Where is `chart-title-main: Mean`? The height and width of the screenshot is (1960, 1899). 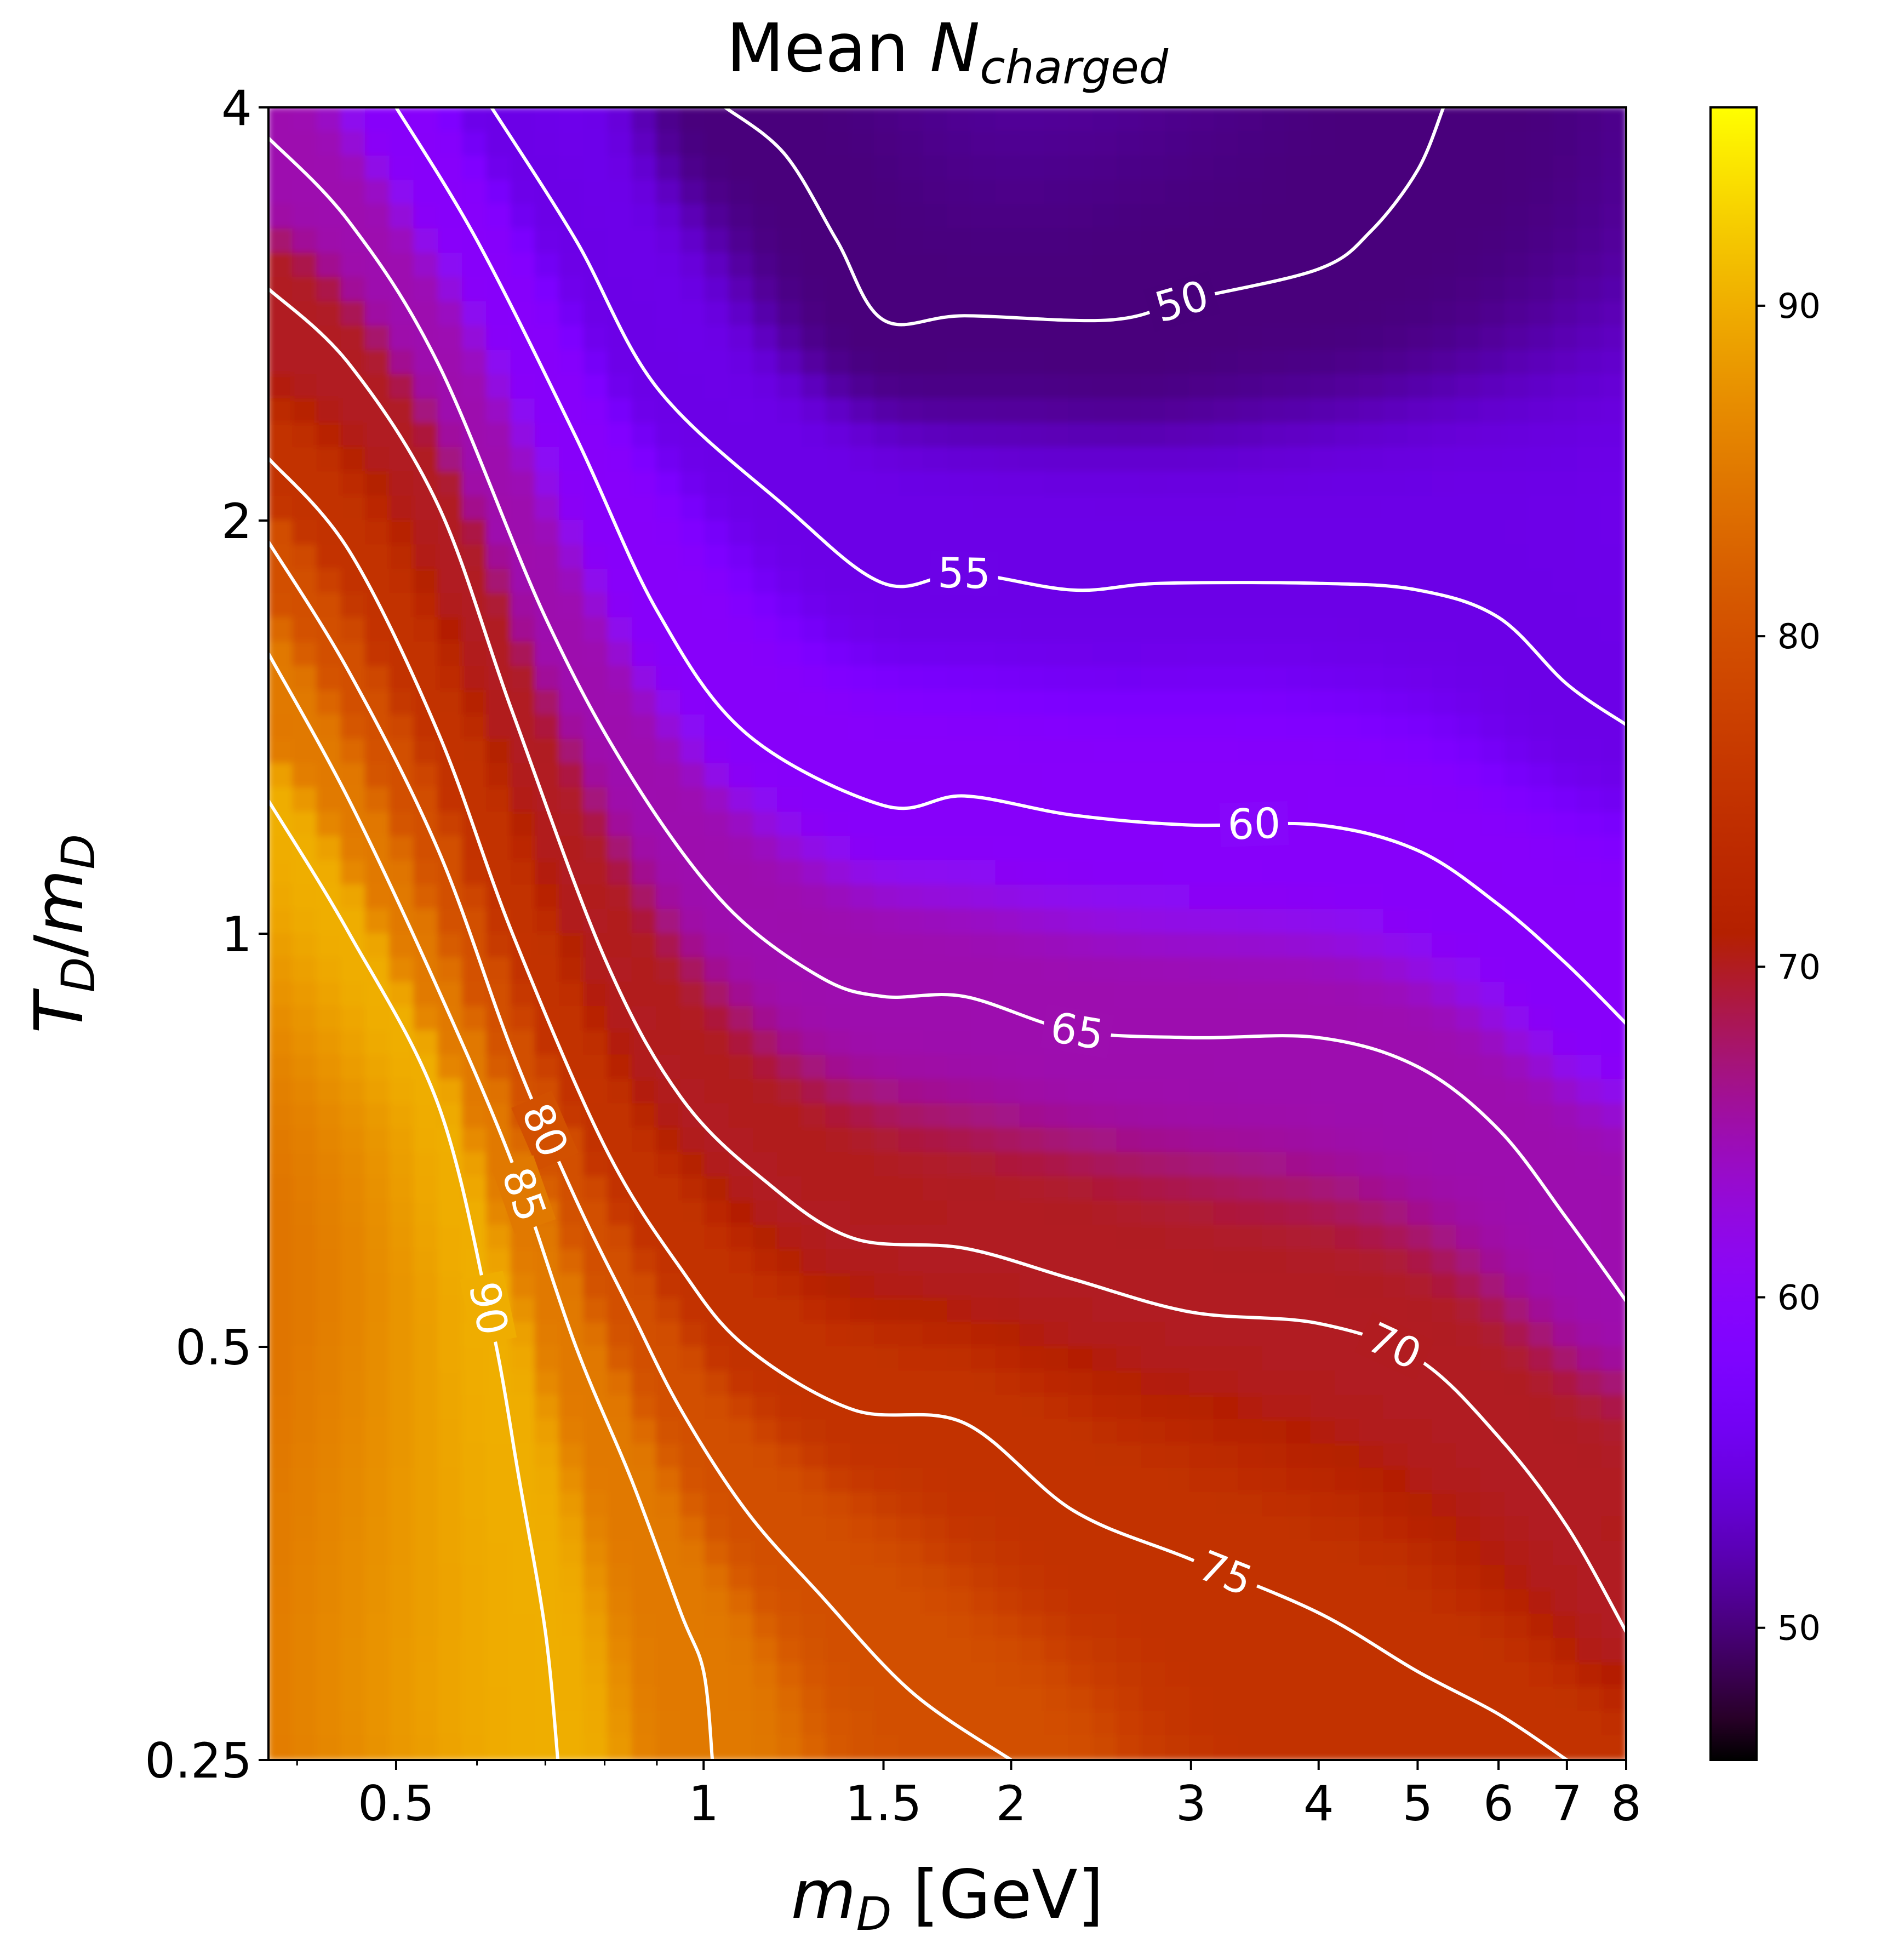
chart-title-main: Mean is located at coordinates (828, 48).